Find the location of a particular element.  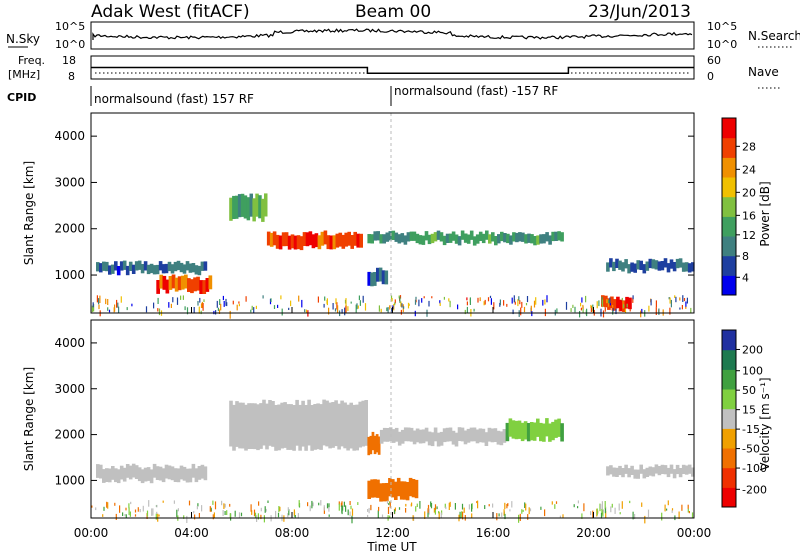

noise-right-label: N.Search is located at coordinates (774, 36).